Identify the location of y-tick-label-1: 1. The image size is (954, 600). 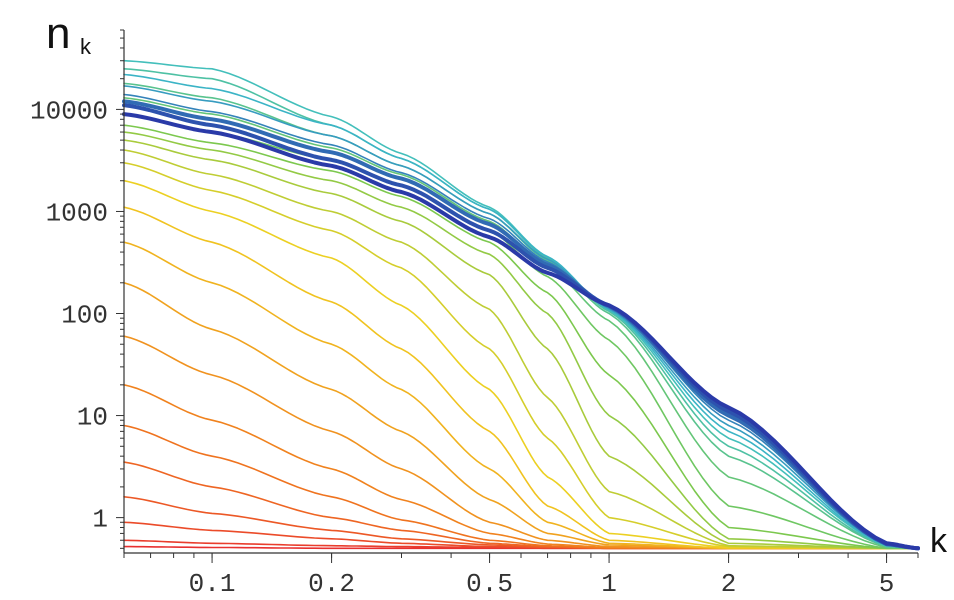
(100, 520).